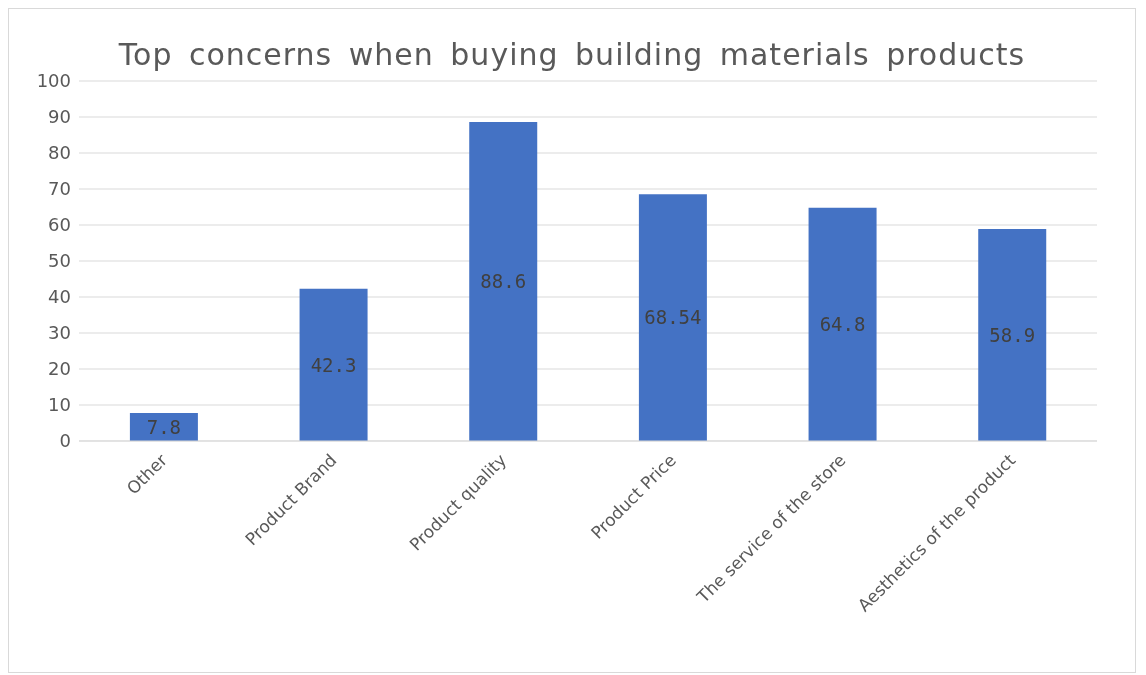 Image resolution: width=1146 pixels, height=675 pixels. Describe the element at coordinates (572, 54) in the screenshot. I see `chart-title: Top concerns when buying building materials products` at that location.